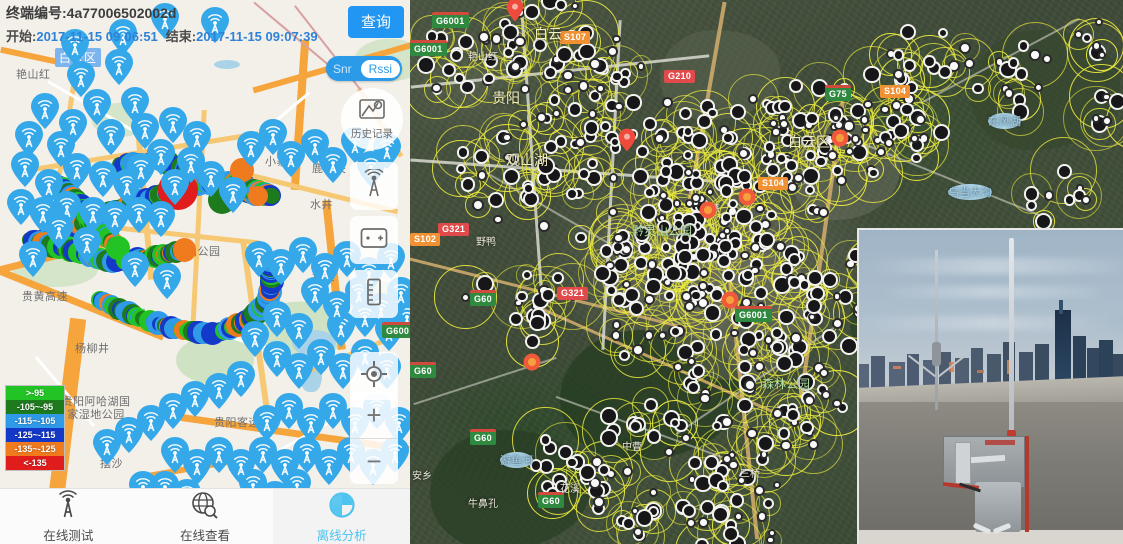 This screenshot has height=544, width=1123. What do you see at coordinates (68, 516) in the screenshot?
I see `tab-0: 在线测试` at bounding box center [68, 516].